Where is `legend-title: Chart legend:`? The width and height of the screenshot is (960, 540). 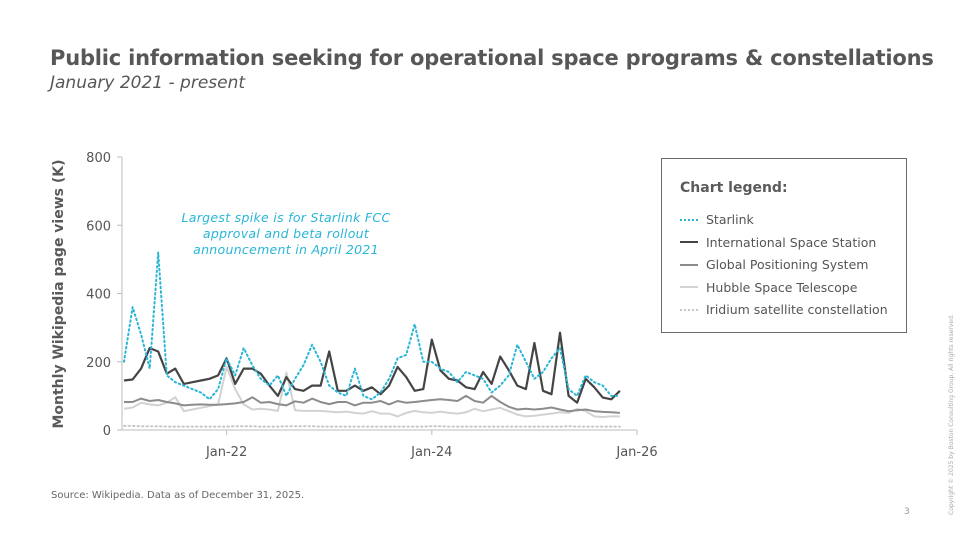 legend-title: Chart legend: is located at coordinates (734, 188).